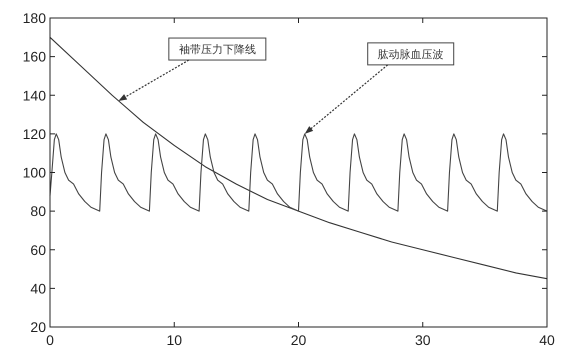  What do you see at coordinates (174, 340) in the screenshot?
I see `x-tick-label: 10` at bounding box center [174, 340].